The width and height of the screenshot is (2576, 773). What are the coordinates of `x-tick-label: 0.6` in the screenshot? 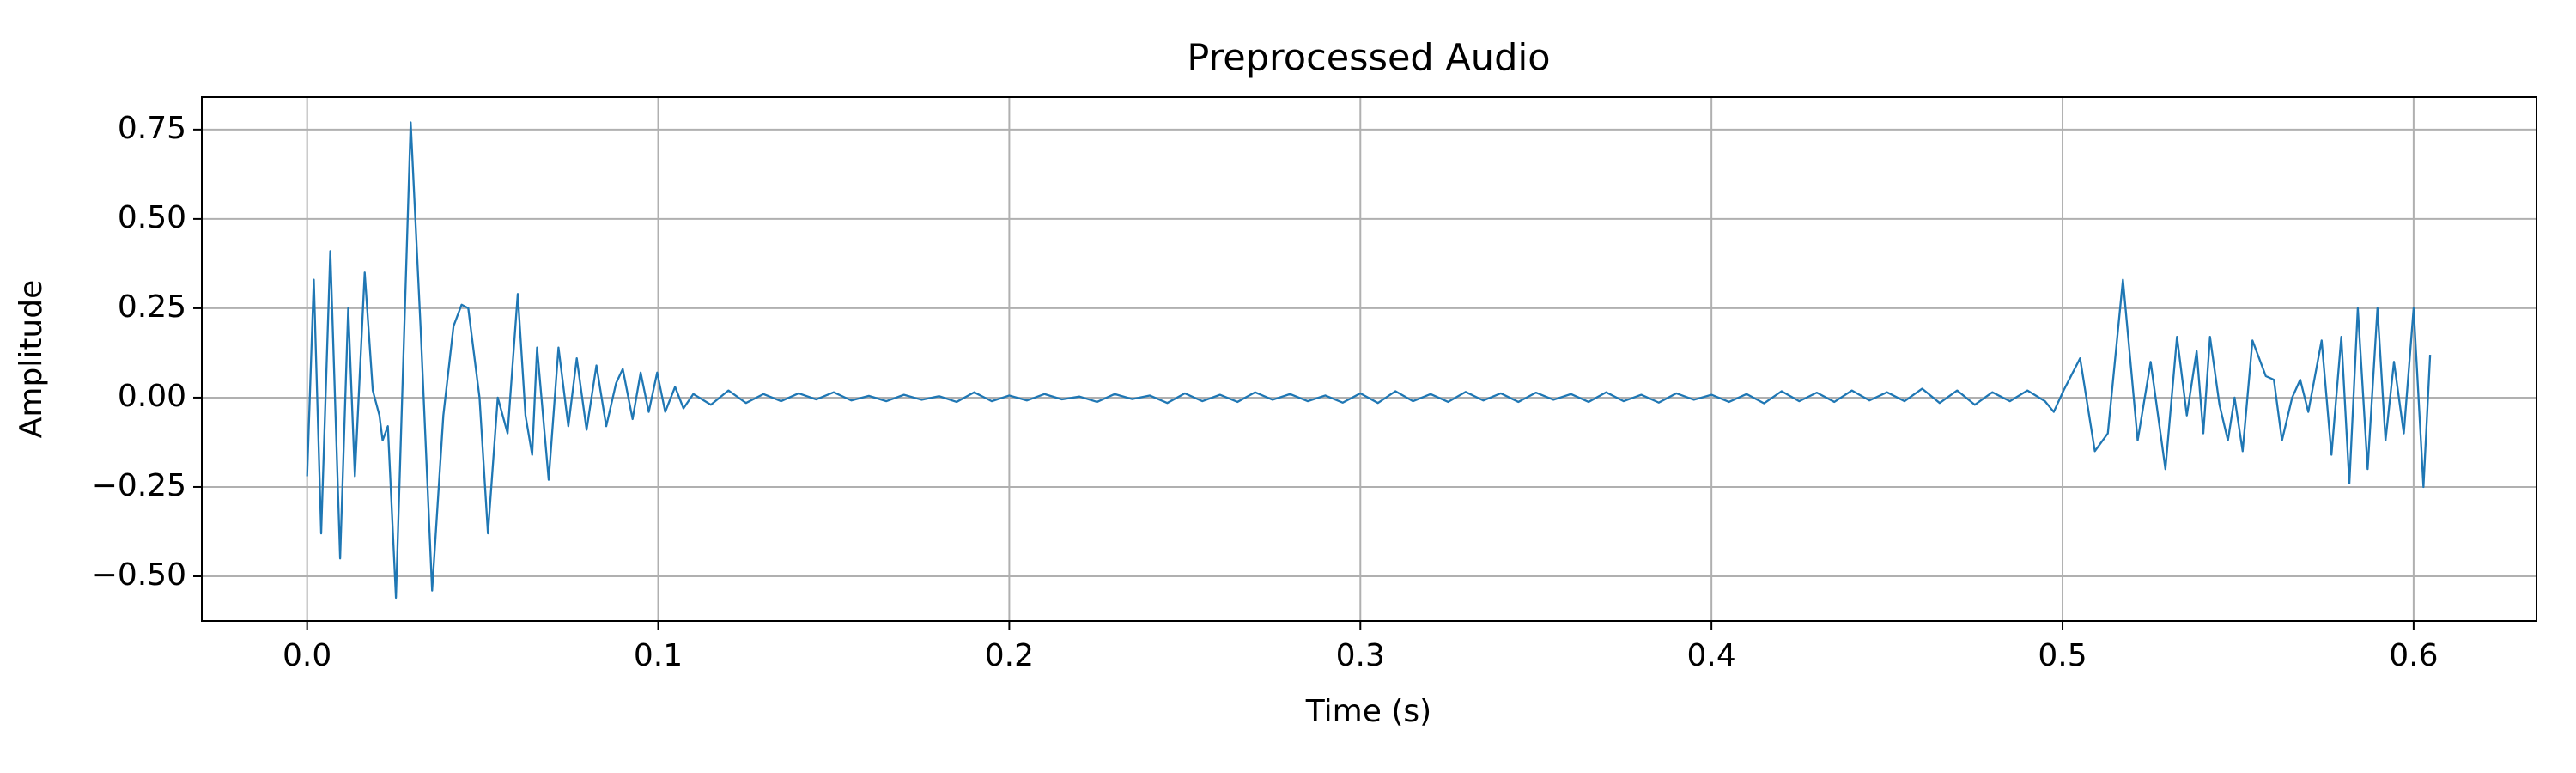 It's located at (2413, 655).